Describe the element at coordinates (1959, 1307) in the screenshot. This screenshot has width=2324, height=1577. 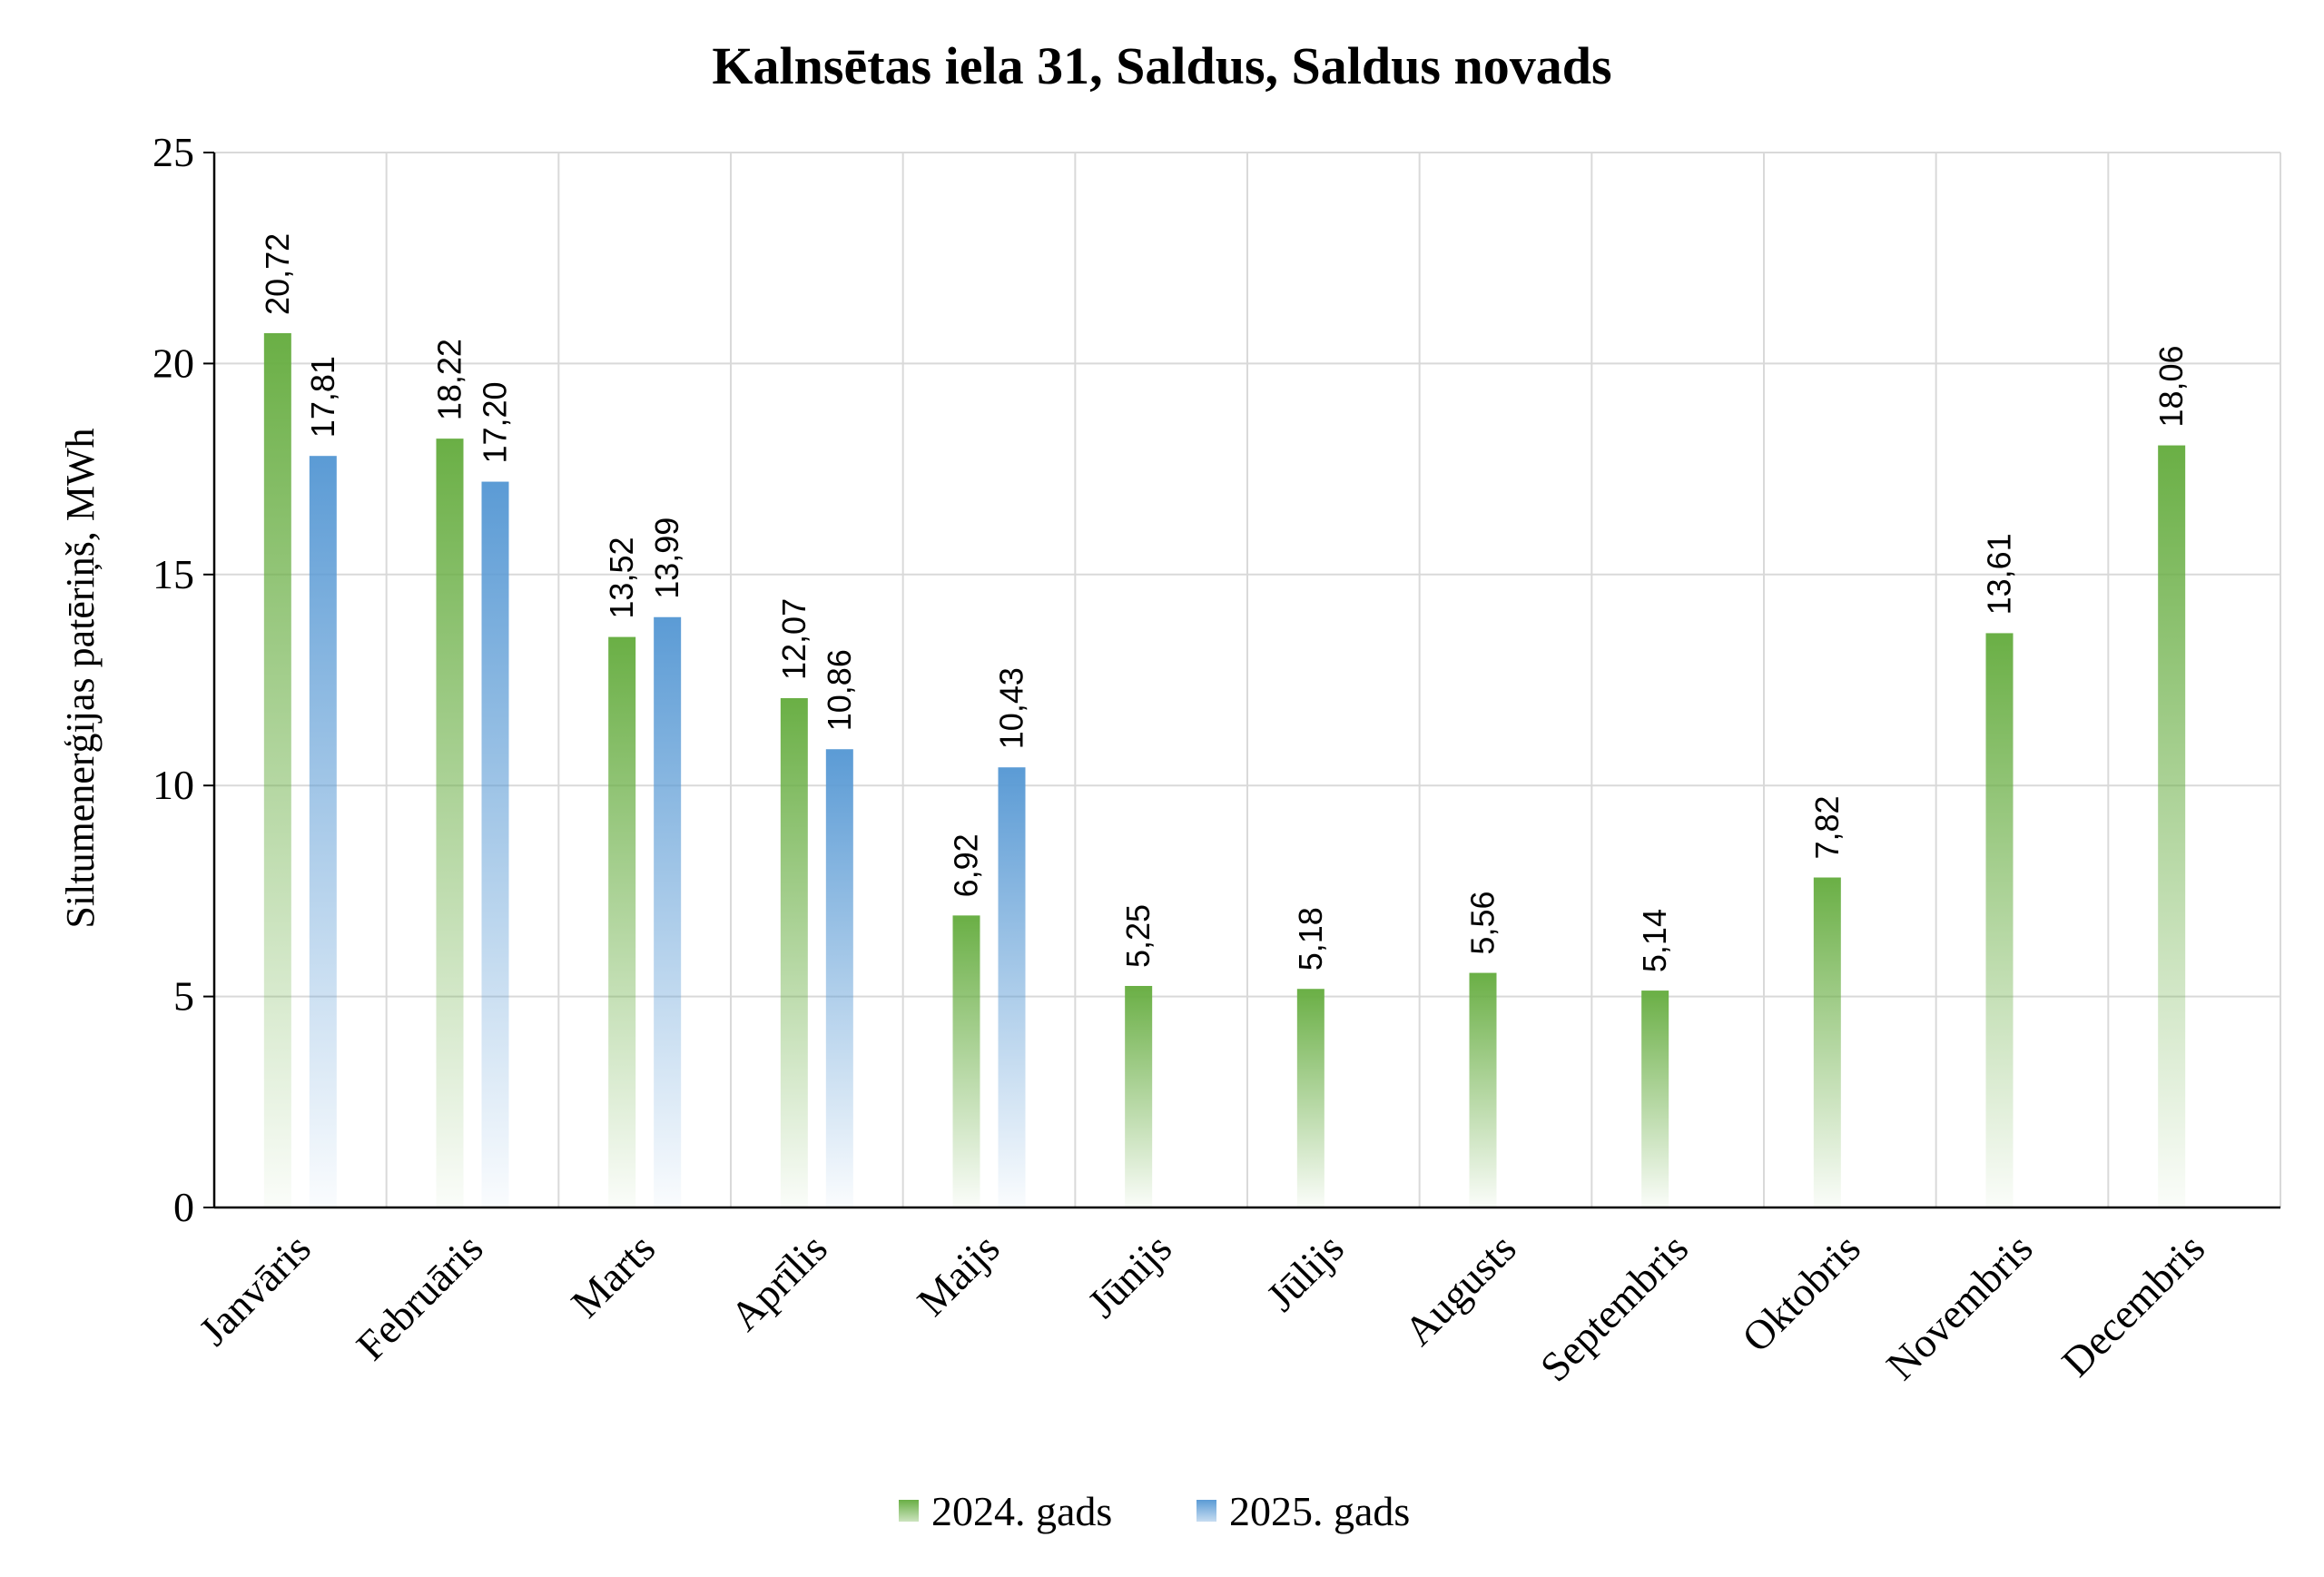
I see `x-tick-label: Novembris` at that location.